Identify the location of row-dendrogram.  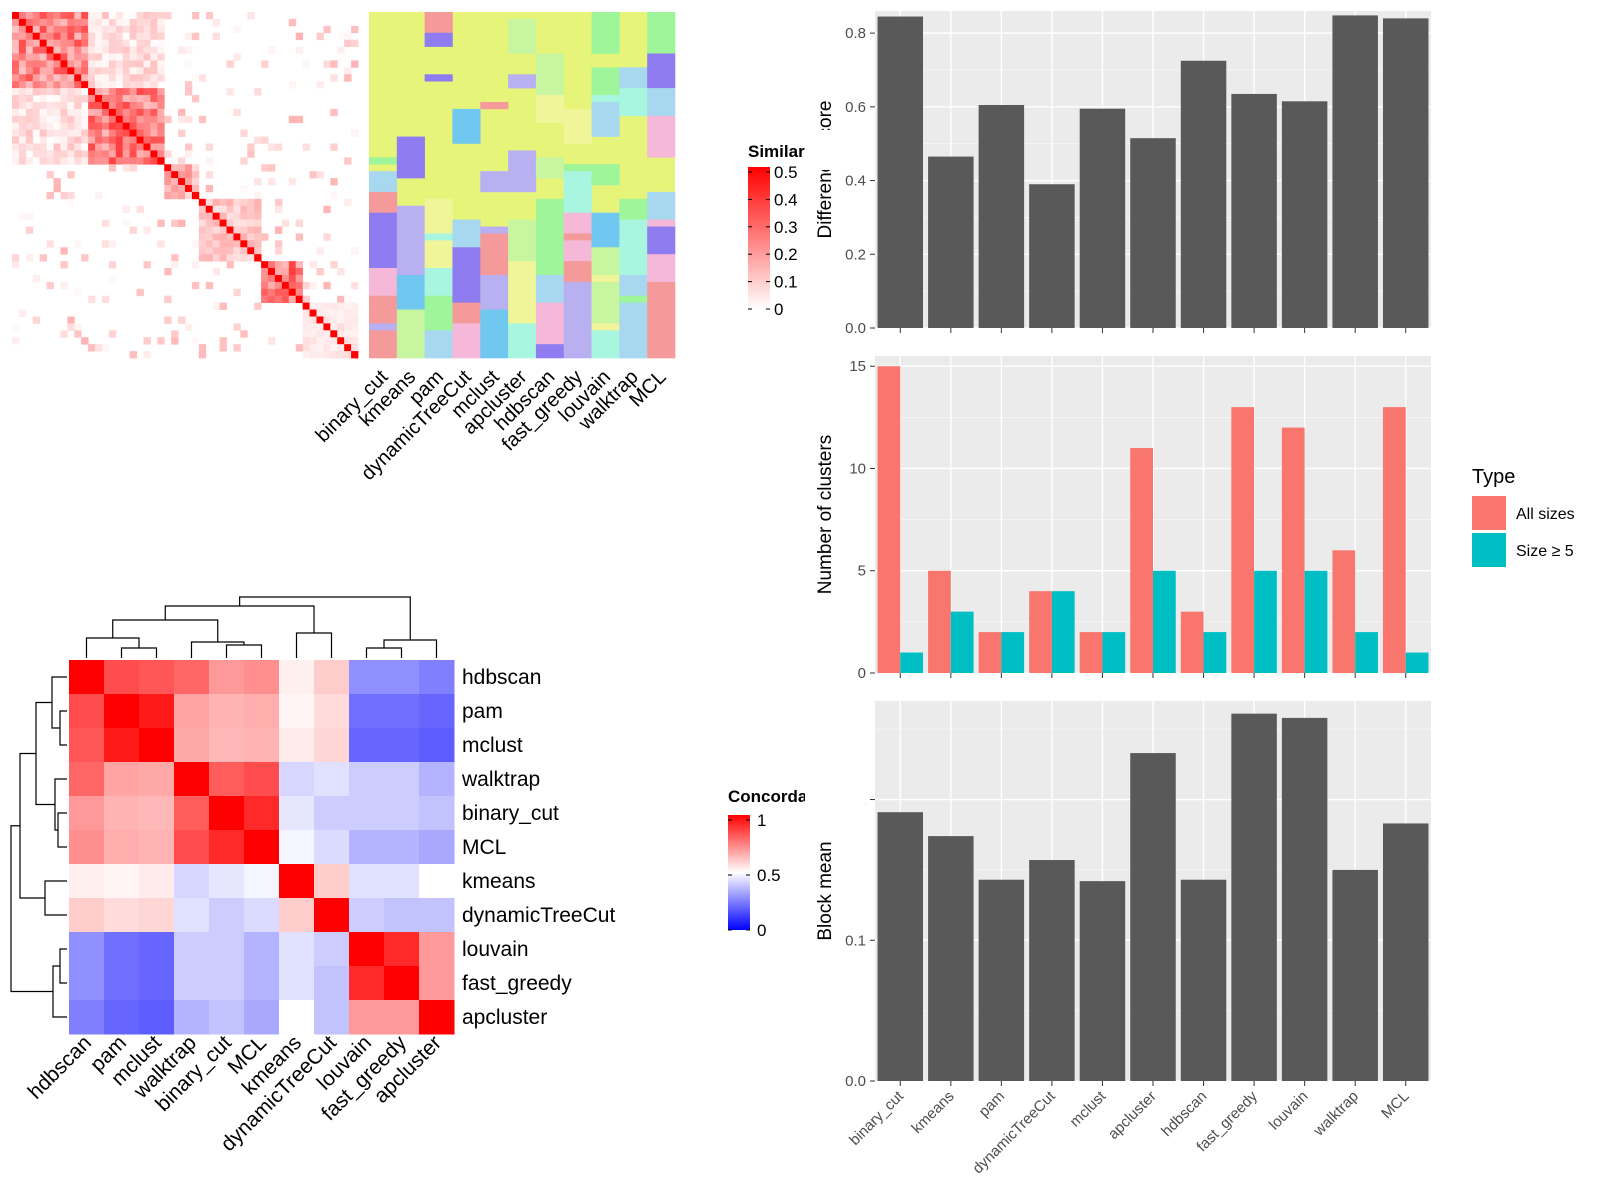
(38, 847).